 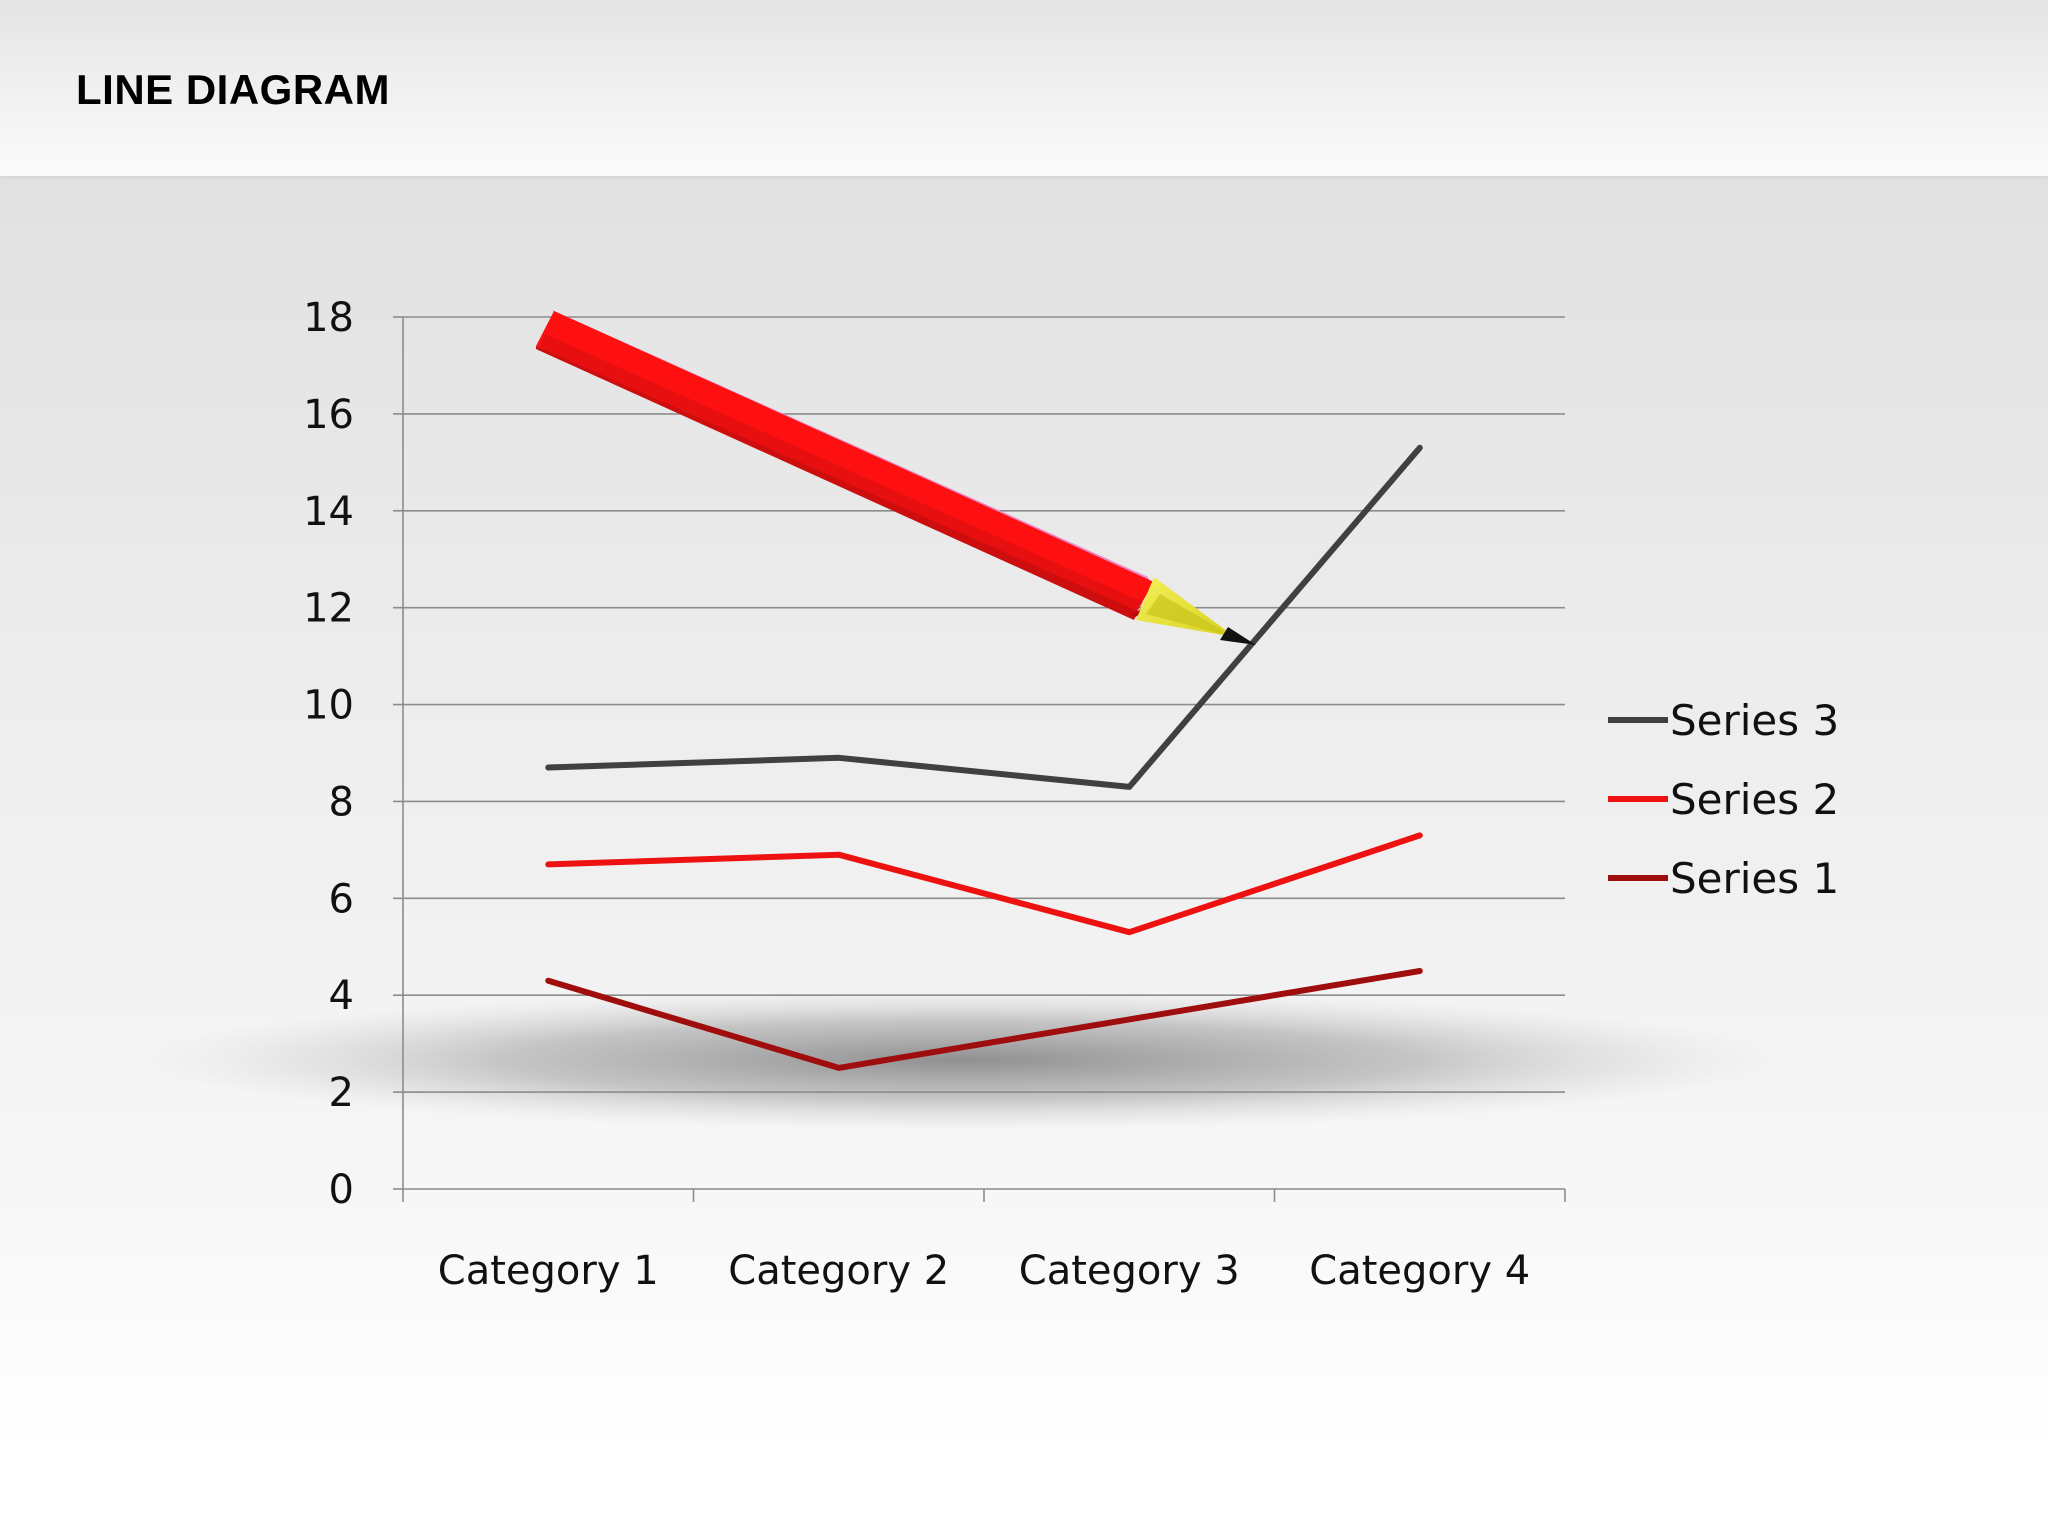 What do you see at coordinates (341, 802) in the screenshot?
I see `y-tick-label: 8` at bounding box center [341, 802].